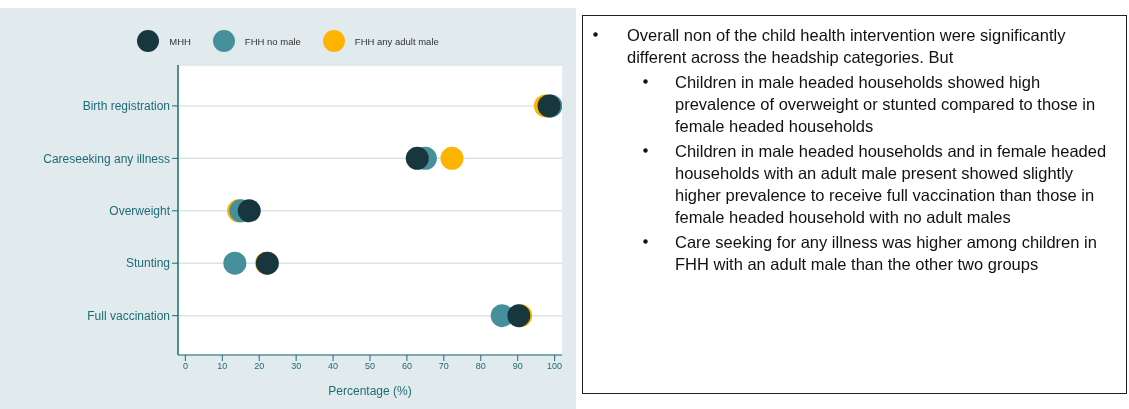 This screenshot has height=409, width=1129. What do you see at coordinates (147, 263) in the screenshot?
I see `y-tick-label: Stunting` at bounding box center [147, 263].